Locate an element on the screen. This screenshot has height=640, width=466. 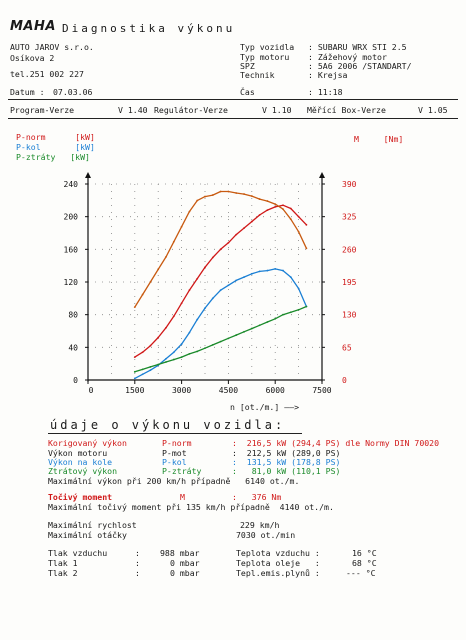
air-pressure-label: Tlak vzduchu is located at coordinates (78, 553).